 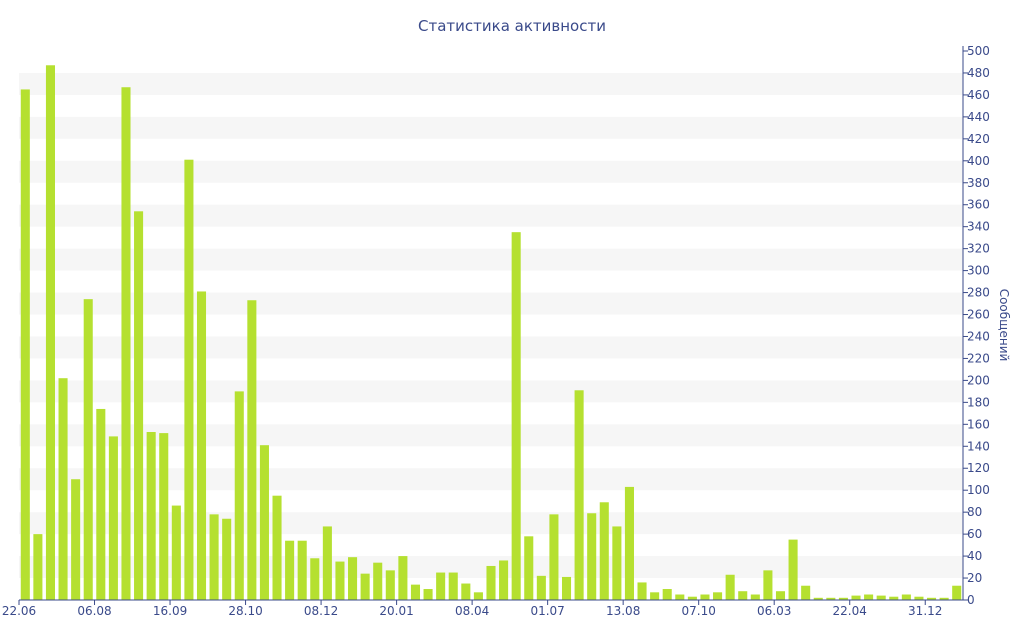 I want to click on y-tick-label: 40, so click(x=974, y=556).